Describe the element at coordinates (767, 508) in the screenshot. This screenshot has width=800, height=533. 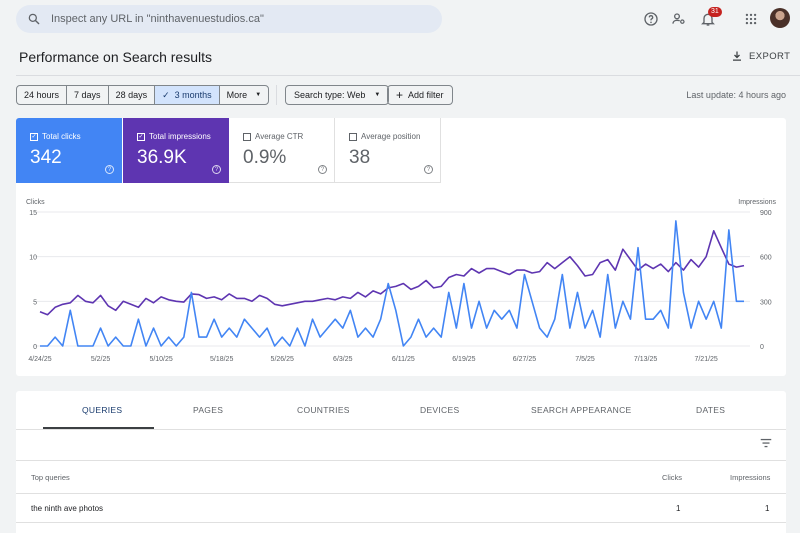
I see `table-row-impressions: 1` at that location.